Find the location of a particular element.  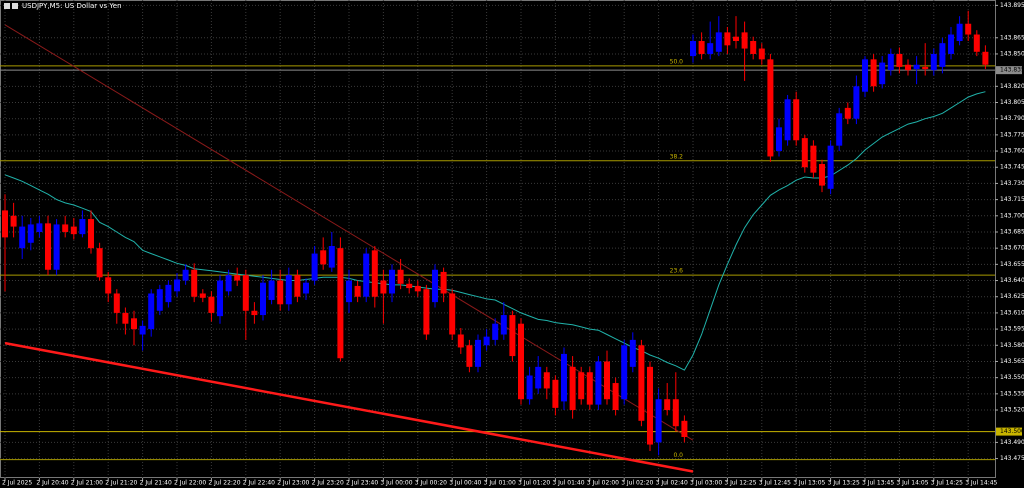

x-tick-label: 2 Jul 23:20 is located at coordinates (328, 483).